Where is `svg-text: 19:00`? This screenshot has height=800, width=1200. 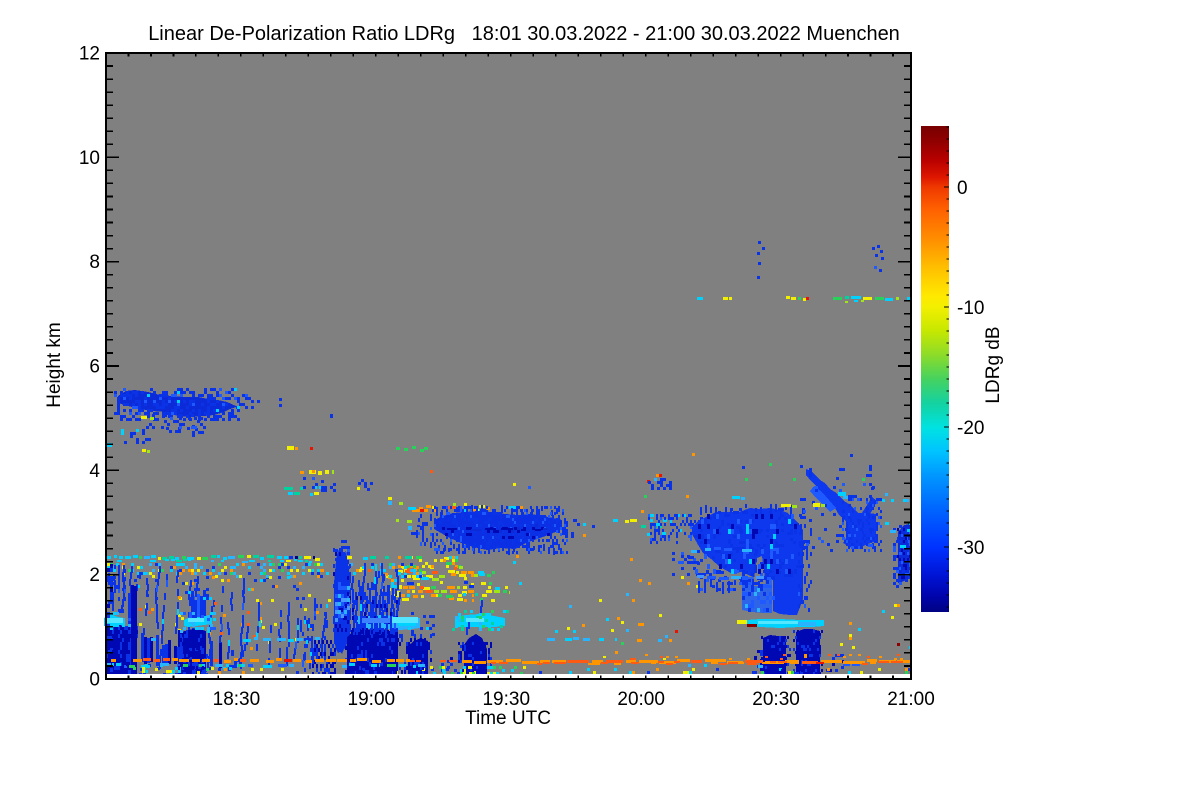
svg-text: 19:00 is located at coordinates (372, 699).